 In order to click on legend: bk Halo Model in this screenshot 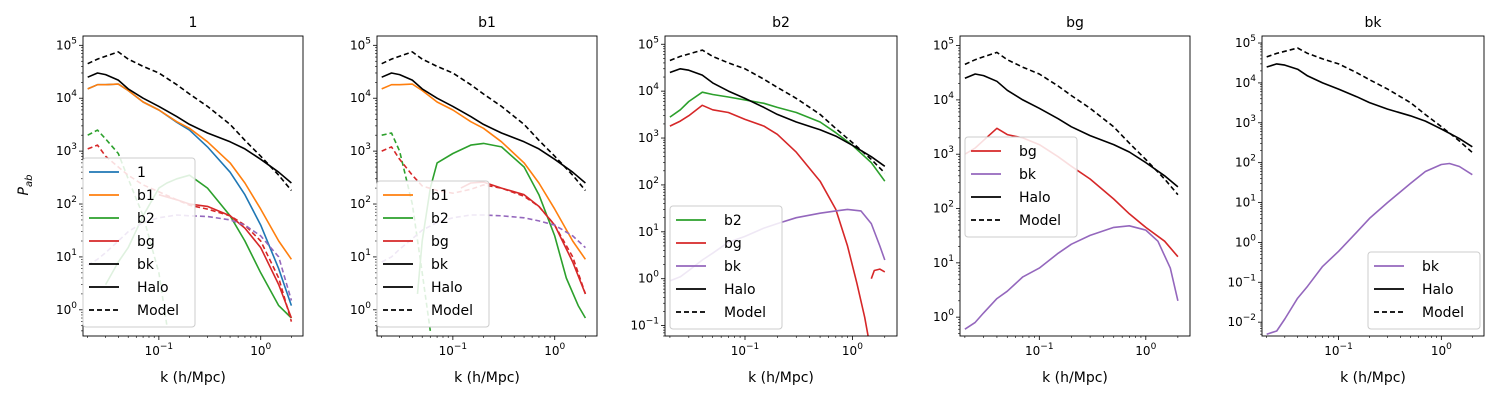, I will do `click(1424, 290)`.